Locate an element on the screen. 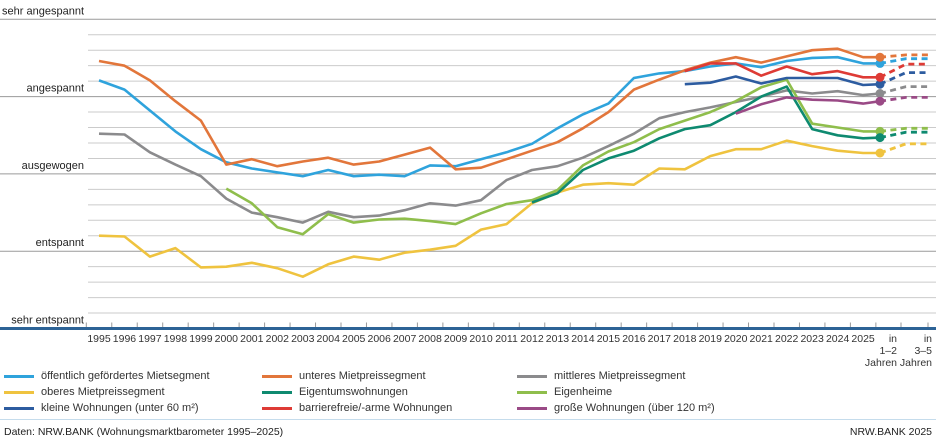 The width and height of the screenshot is (936, 444). x-axis-year-label: 2003 is located at coordinates (303, 339).